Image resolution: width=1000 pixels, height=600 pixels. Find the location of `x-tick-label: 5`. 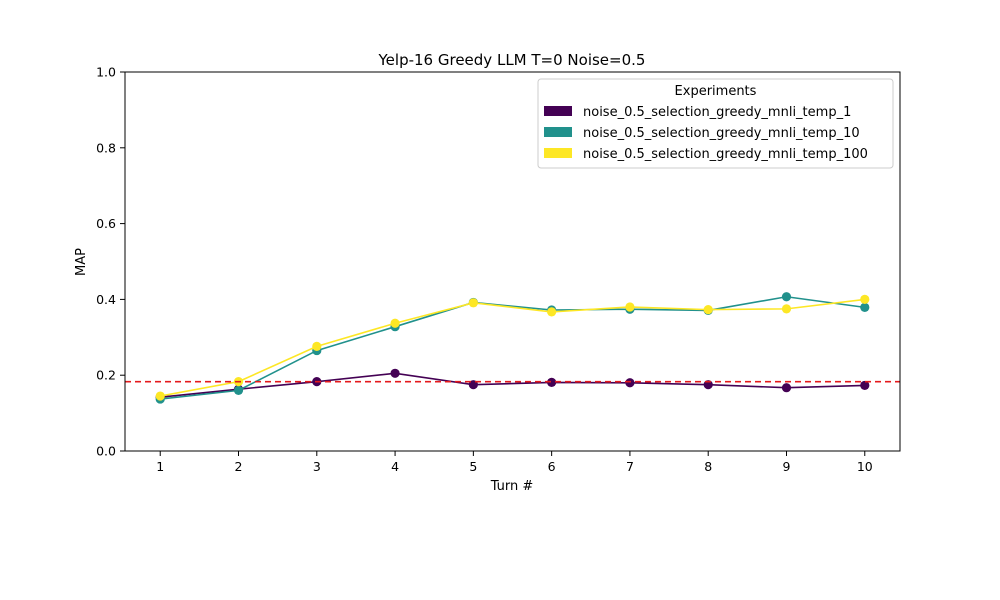

x-tick-label: 5 is located at coordinates (473, 466).